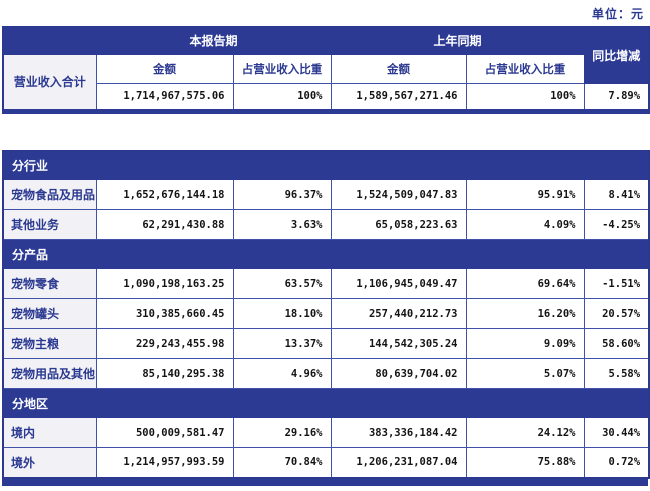 This screenshot has width=650, height=491. I want to click on subheader-row: 营业收入合计 金额 占营业收入比重 金额 占营业收入比重, so click(325, 82).